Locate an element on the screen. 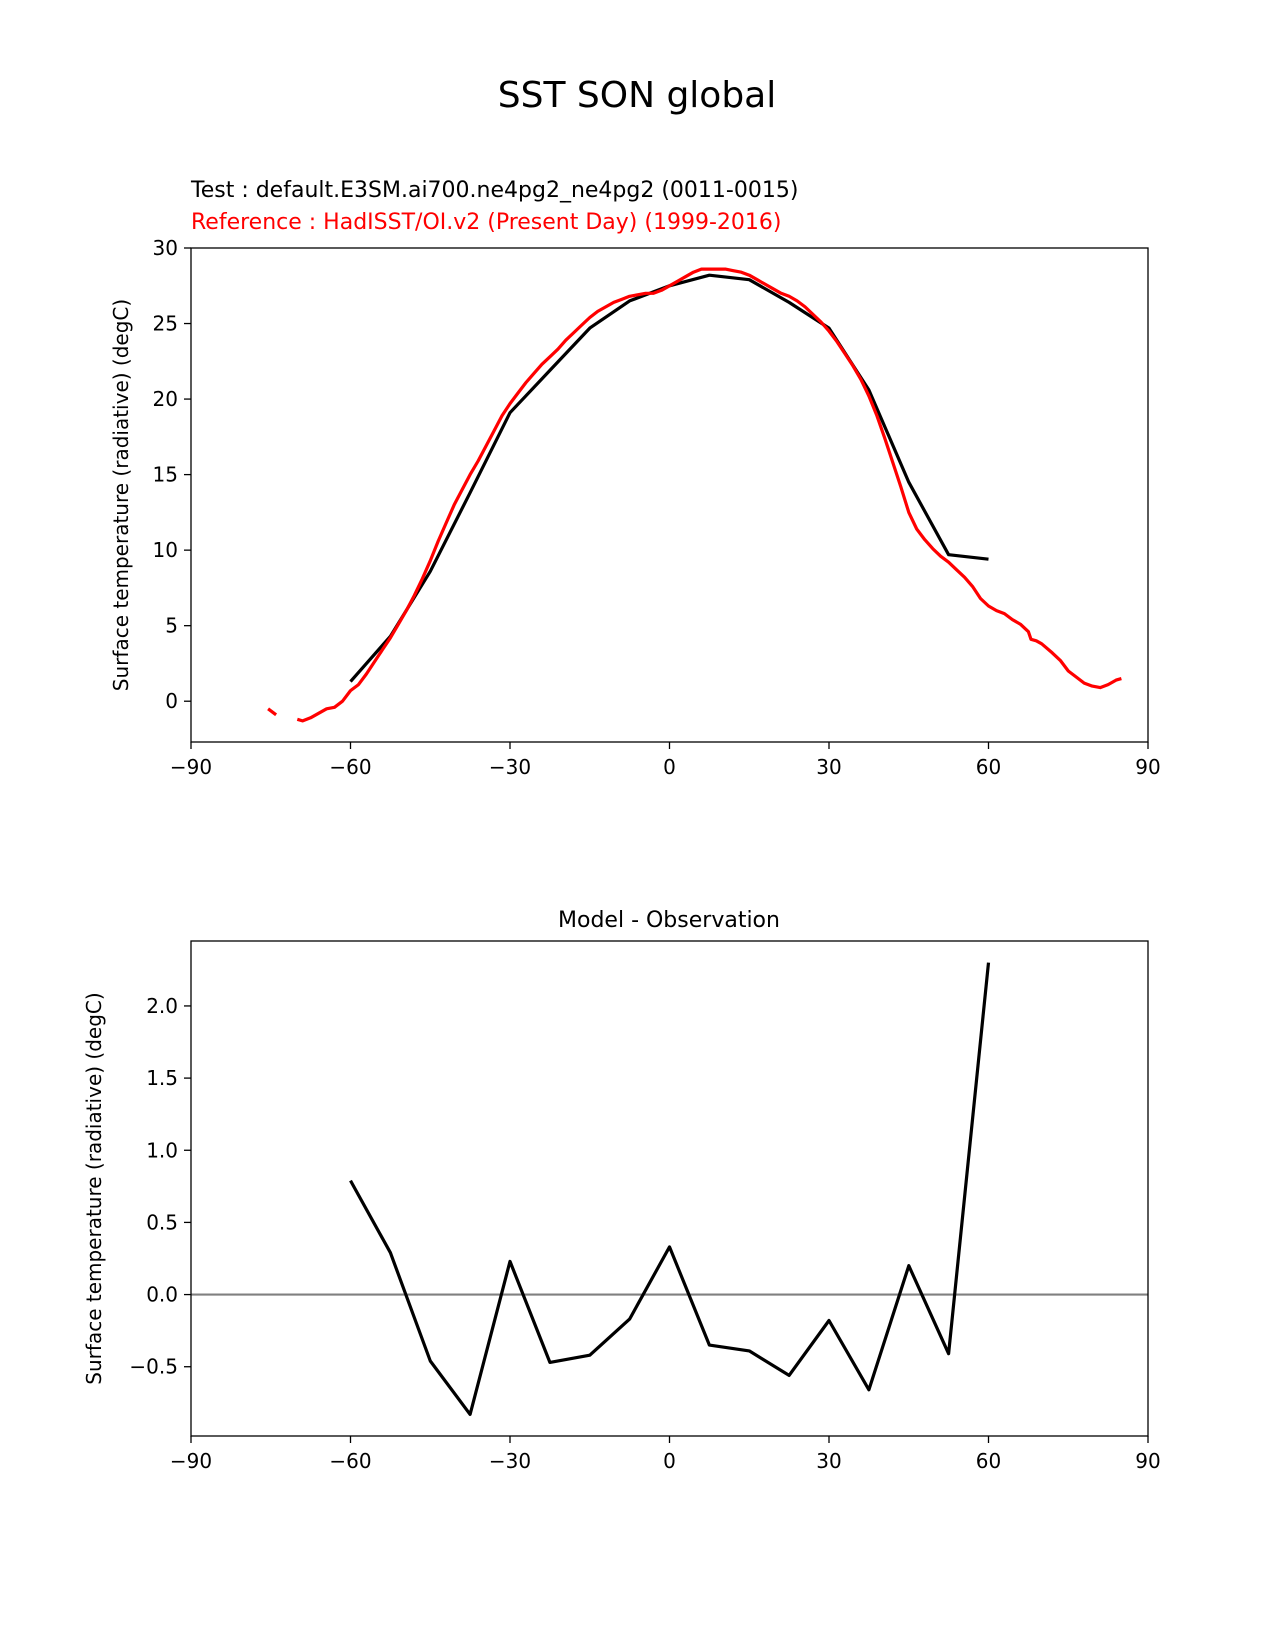 The image size is (1275, 1650). diff-ytick-label: 0.0 is located at coordinates (162, 1295).